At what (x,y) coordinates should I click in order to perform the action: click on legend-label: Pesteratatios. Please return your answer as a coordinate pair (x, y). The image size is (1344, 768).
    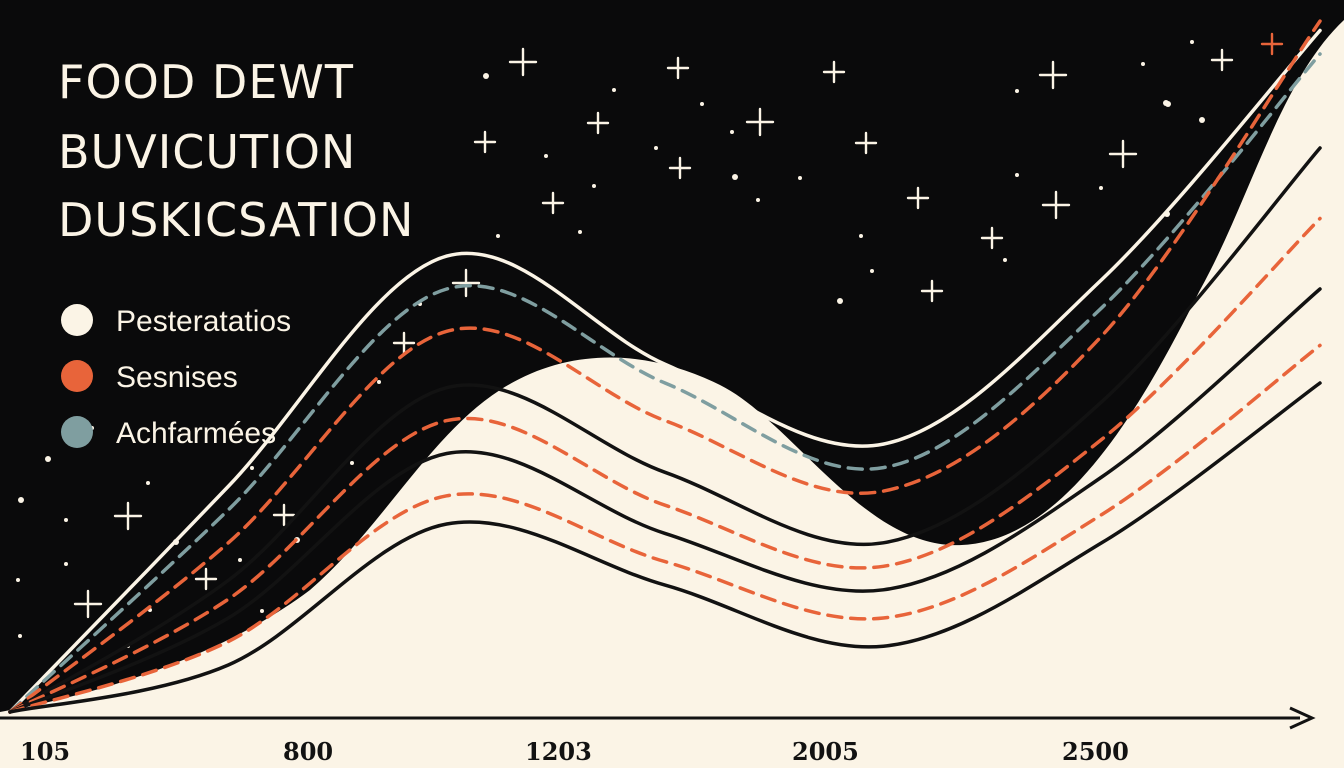
    Looking at the image, I should click on (203, 321).